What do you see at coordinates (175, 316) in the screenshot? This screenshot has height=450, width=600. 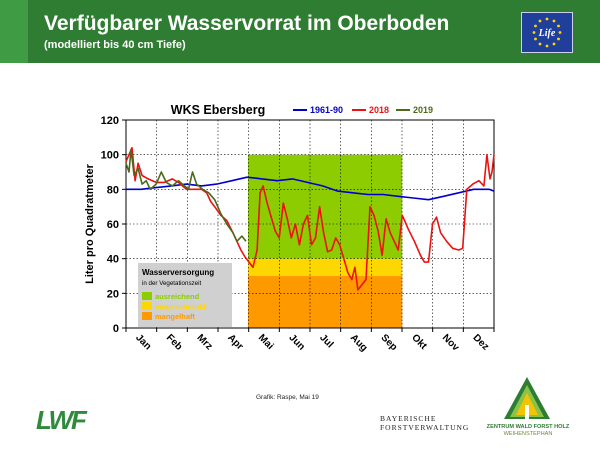 I see `band-legend-label-2: mangelhaft` at bounding box center [175, 316].